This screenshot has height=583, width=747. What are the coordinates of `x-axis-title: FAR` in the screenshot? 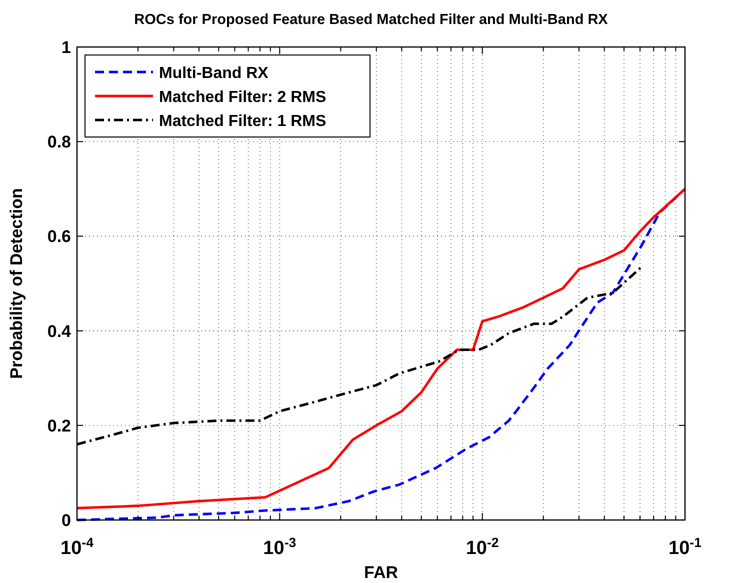 It's located at (381, 572).